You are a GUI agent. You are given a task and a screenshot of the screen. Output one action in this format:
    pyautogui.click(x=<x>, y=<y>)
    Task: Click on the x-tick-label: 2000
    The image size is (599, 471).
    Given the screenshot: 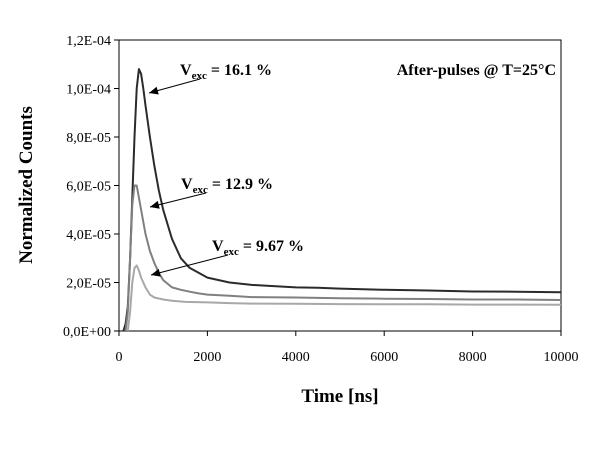 What is the action you would take?
    pyautogui.click(x=207, y=357)
    